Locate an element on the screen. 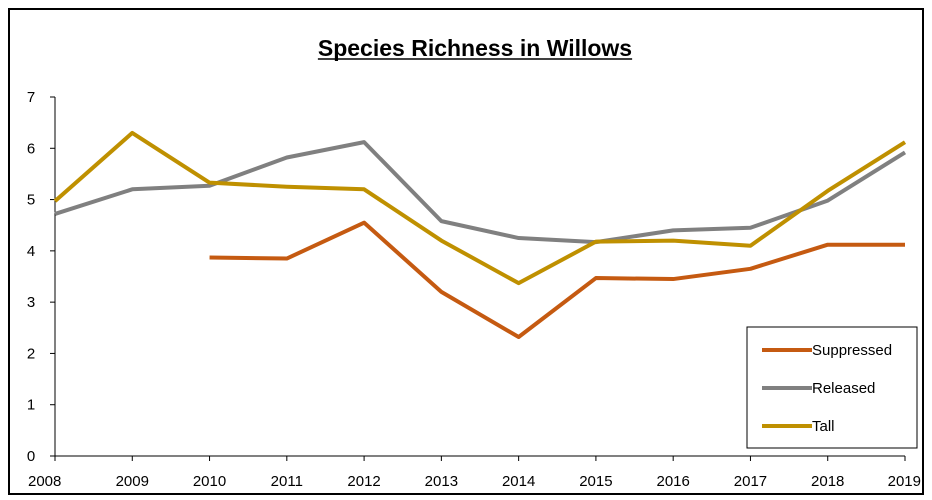  y-tick-label: 1 is located at coordinates (31, 405).